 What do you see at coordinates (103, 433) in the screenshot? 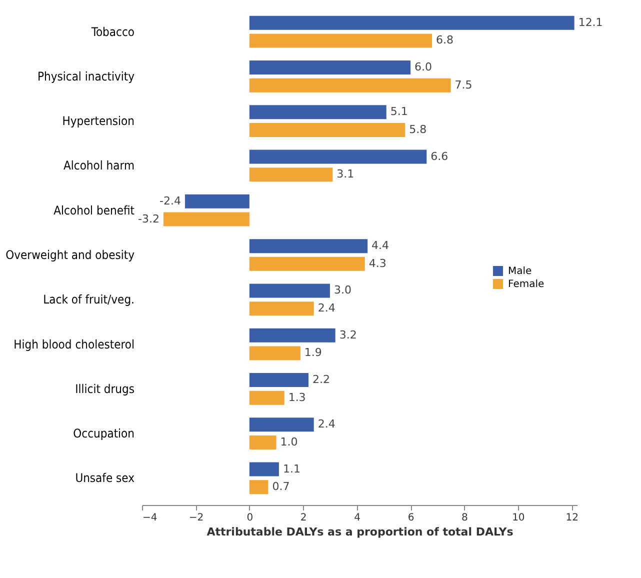
I see `y-tick-label: Occupation` at bounding box center [103, 433].